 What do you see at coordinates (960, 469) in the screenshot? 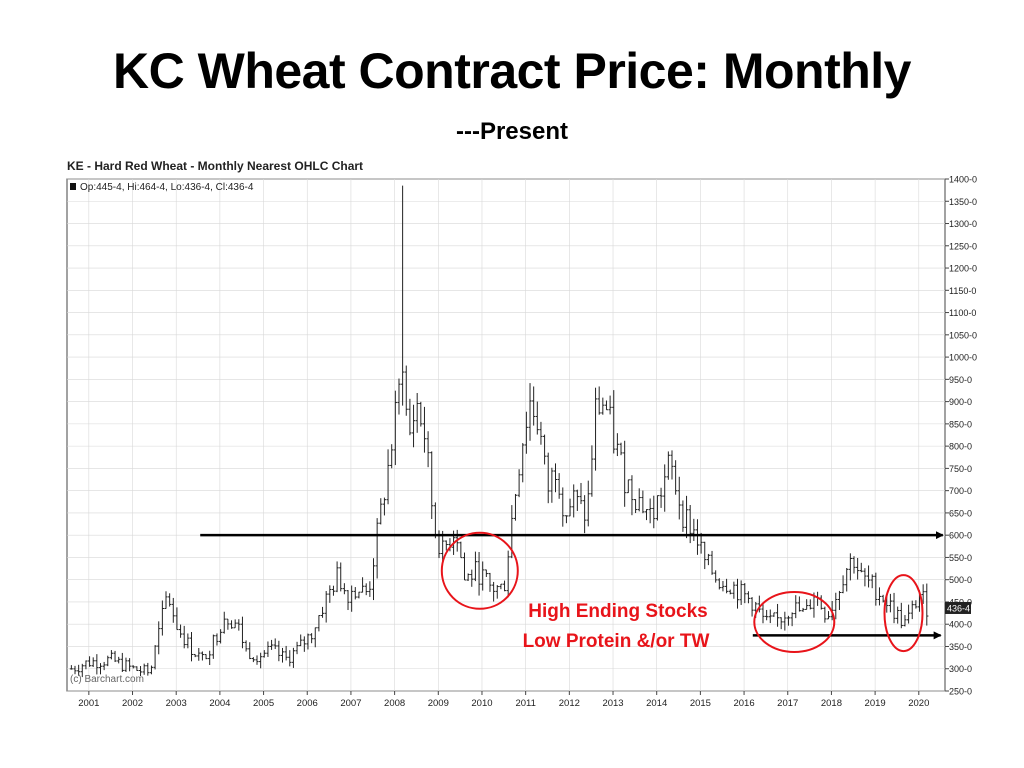
I see `y-tick-label: 750-0` at bounding box center [960, 469].